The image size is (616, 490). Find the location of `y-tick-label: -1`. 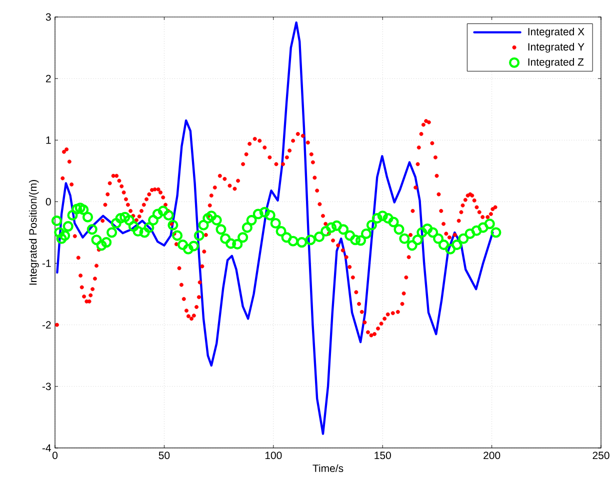

y-tick-label: -1 is located at coordinates (46, 263).